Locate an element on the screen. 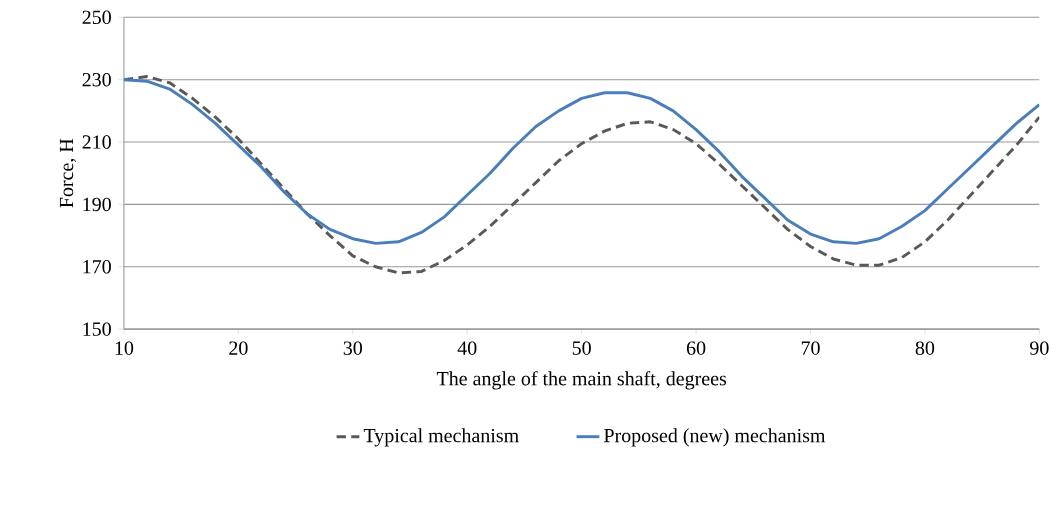 Image resolution: width=1062 pixels, height=513 pixels. y-tick-label: 230 is located at coordinates (96, 79).